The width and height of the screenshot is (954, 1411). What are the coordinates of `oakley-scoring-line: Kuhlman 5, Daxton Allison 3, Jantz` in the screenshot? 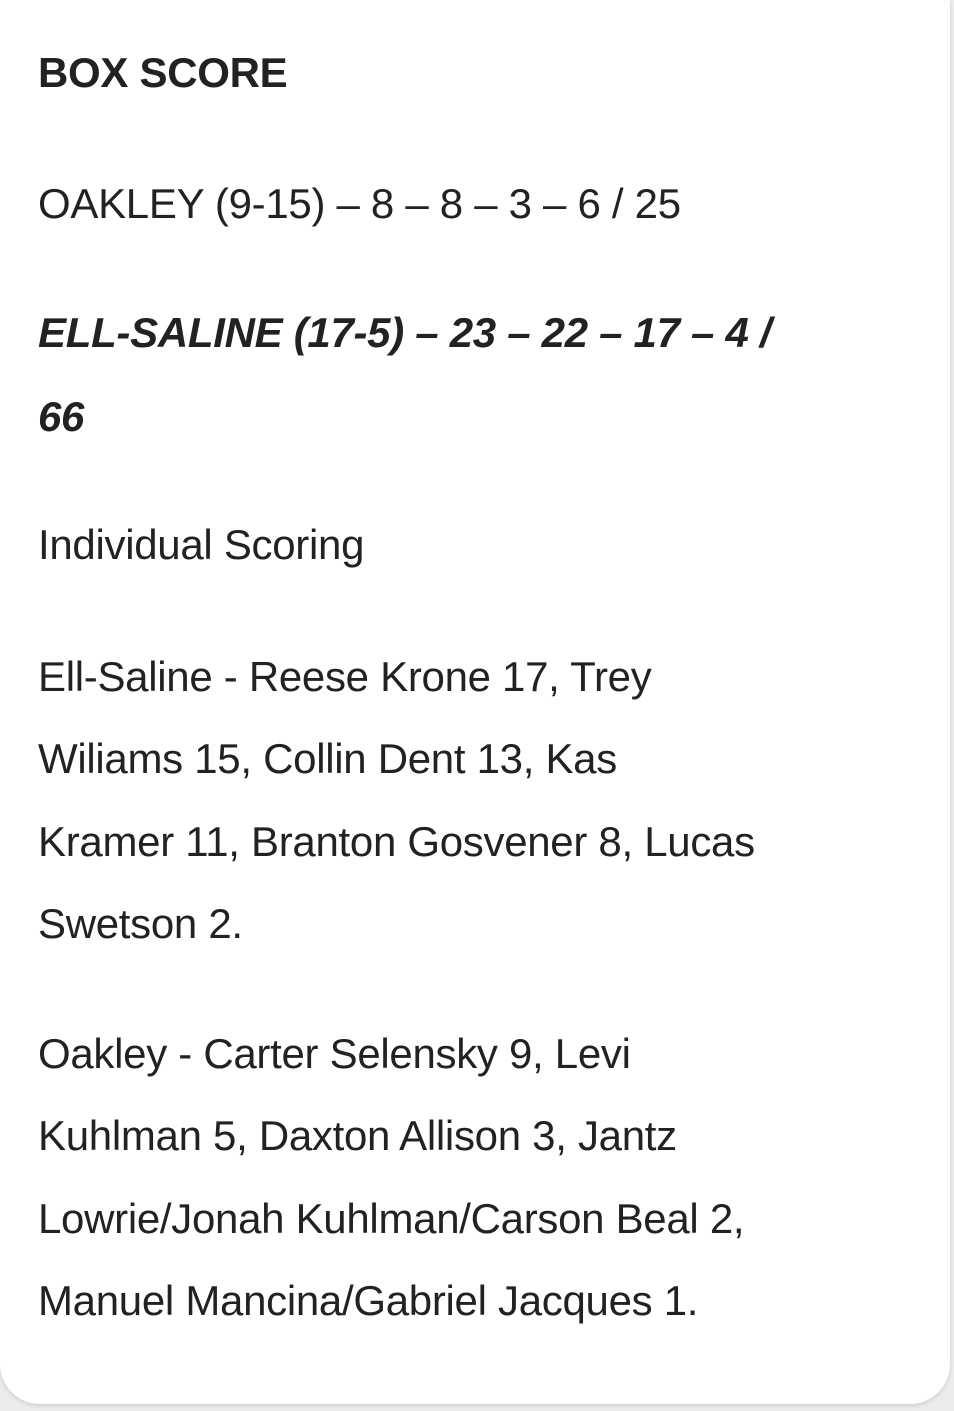 It's located at (357, 1135).